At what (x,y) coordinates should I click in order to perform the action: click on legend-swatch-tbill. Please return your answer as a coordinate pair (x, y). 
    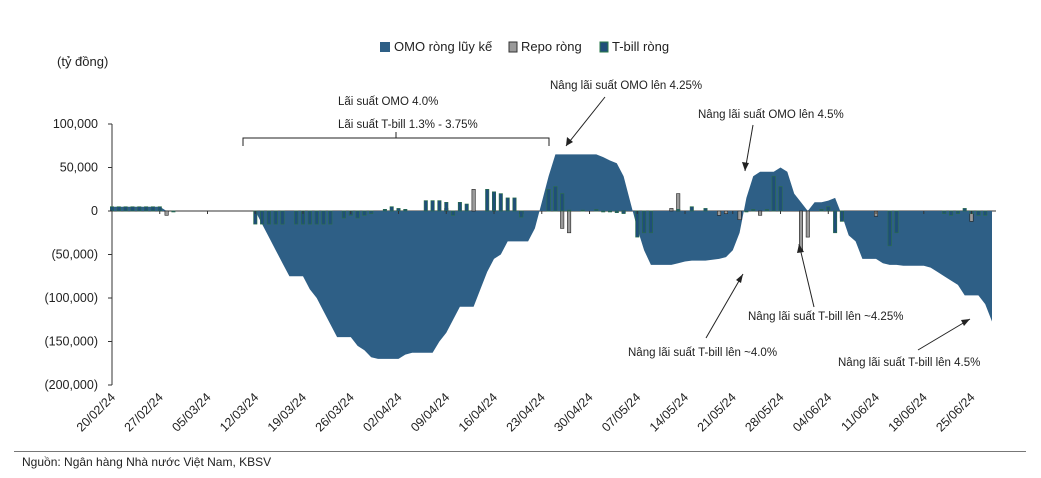
    Looking at the image, I should click on (604, 47).